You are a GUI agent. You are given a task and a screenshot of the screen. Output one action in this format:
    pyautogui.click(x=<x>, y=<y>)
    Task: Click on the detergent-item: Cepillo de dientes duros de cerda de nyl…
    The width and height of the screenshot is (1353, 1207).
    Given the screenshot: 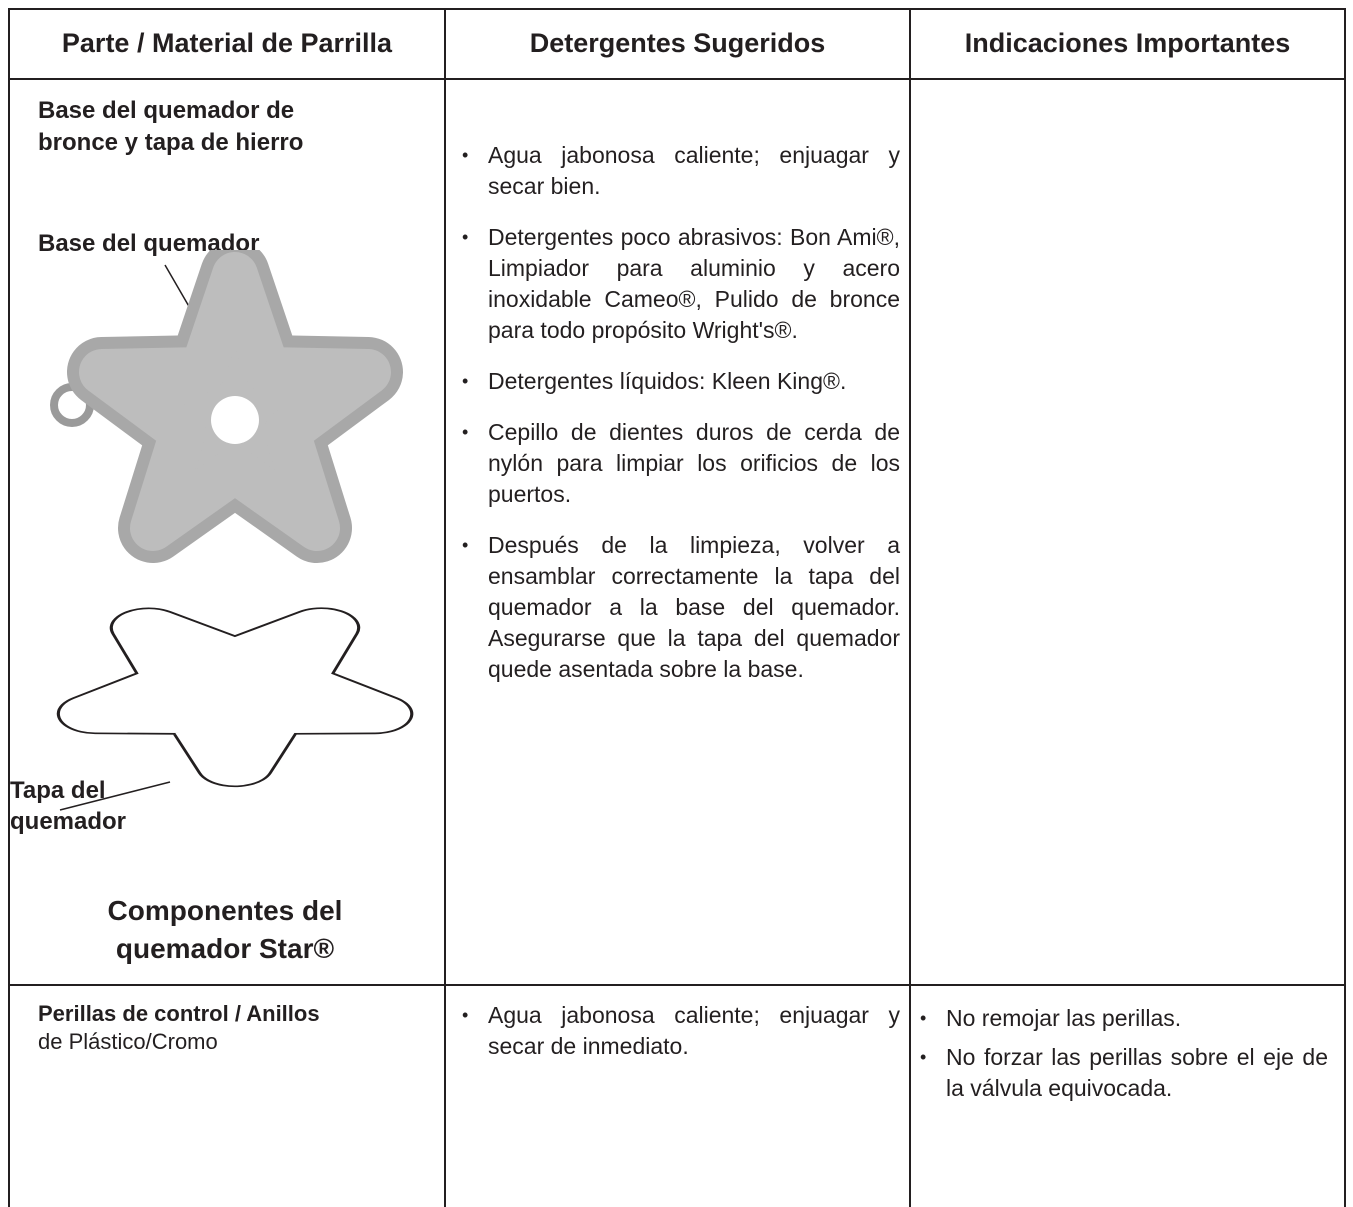 What is the action you would take?
    pyautogui.click(x=680, y=463)
    